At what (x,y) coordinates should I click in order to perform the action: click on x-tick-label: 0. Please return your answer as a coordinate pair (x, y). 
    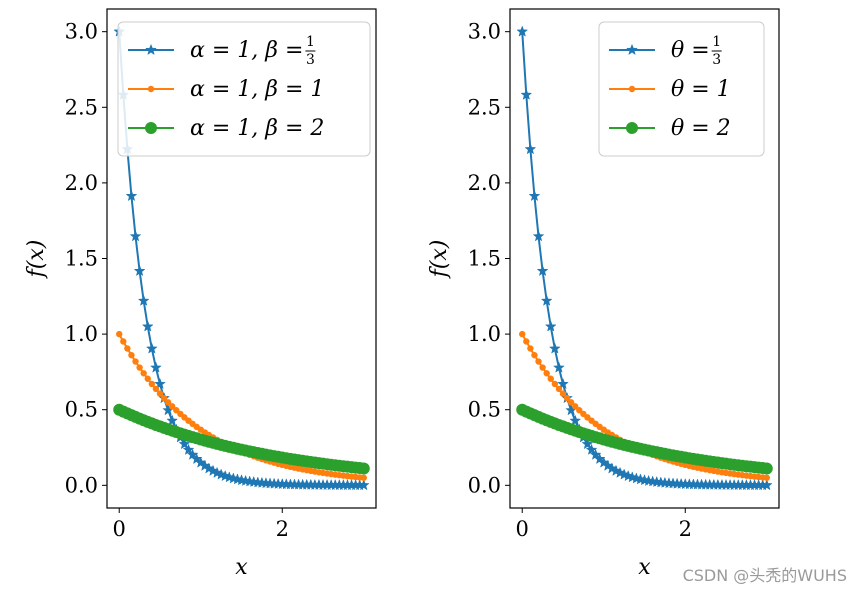
    Looking at the image, I should click on (522, 529).